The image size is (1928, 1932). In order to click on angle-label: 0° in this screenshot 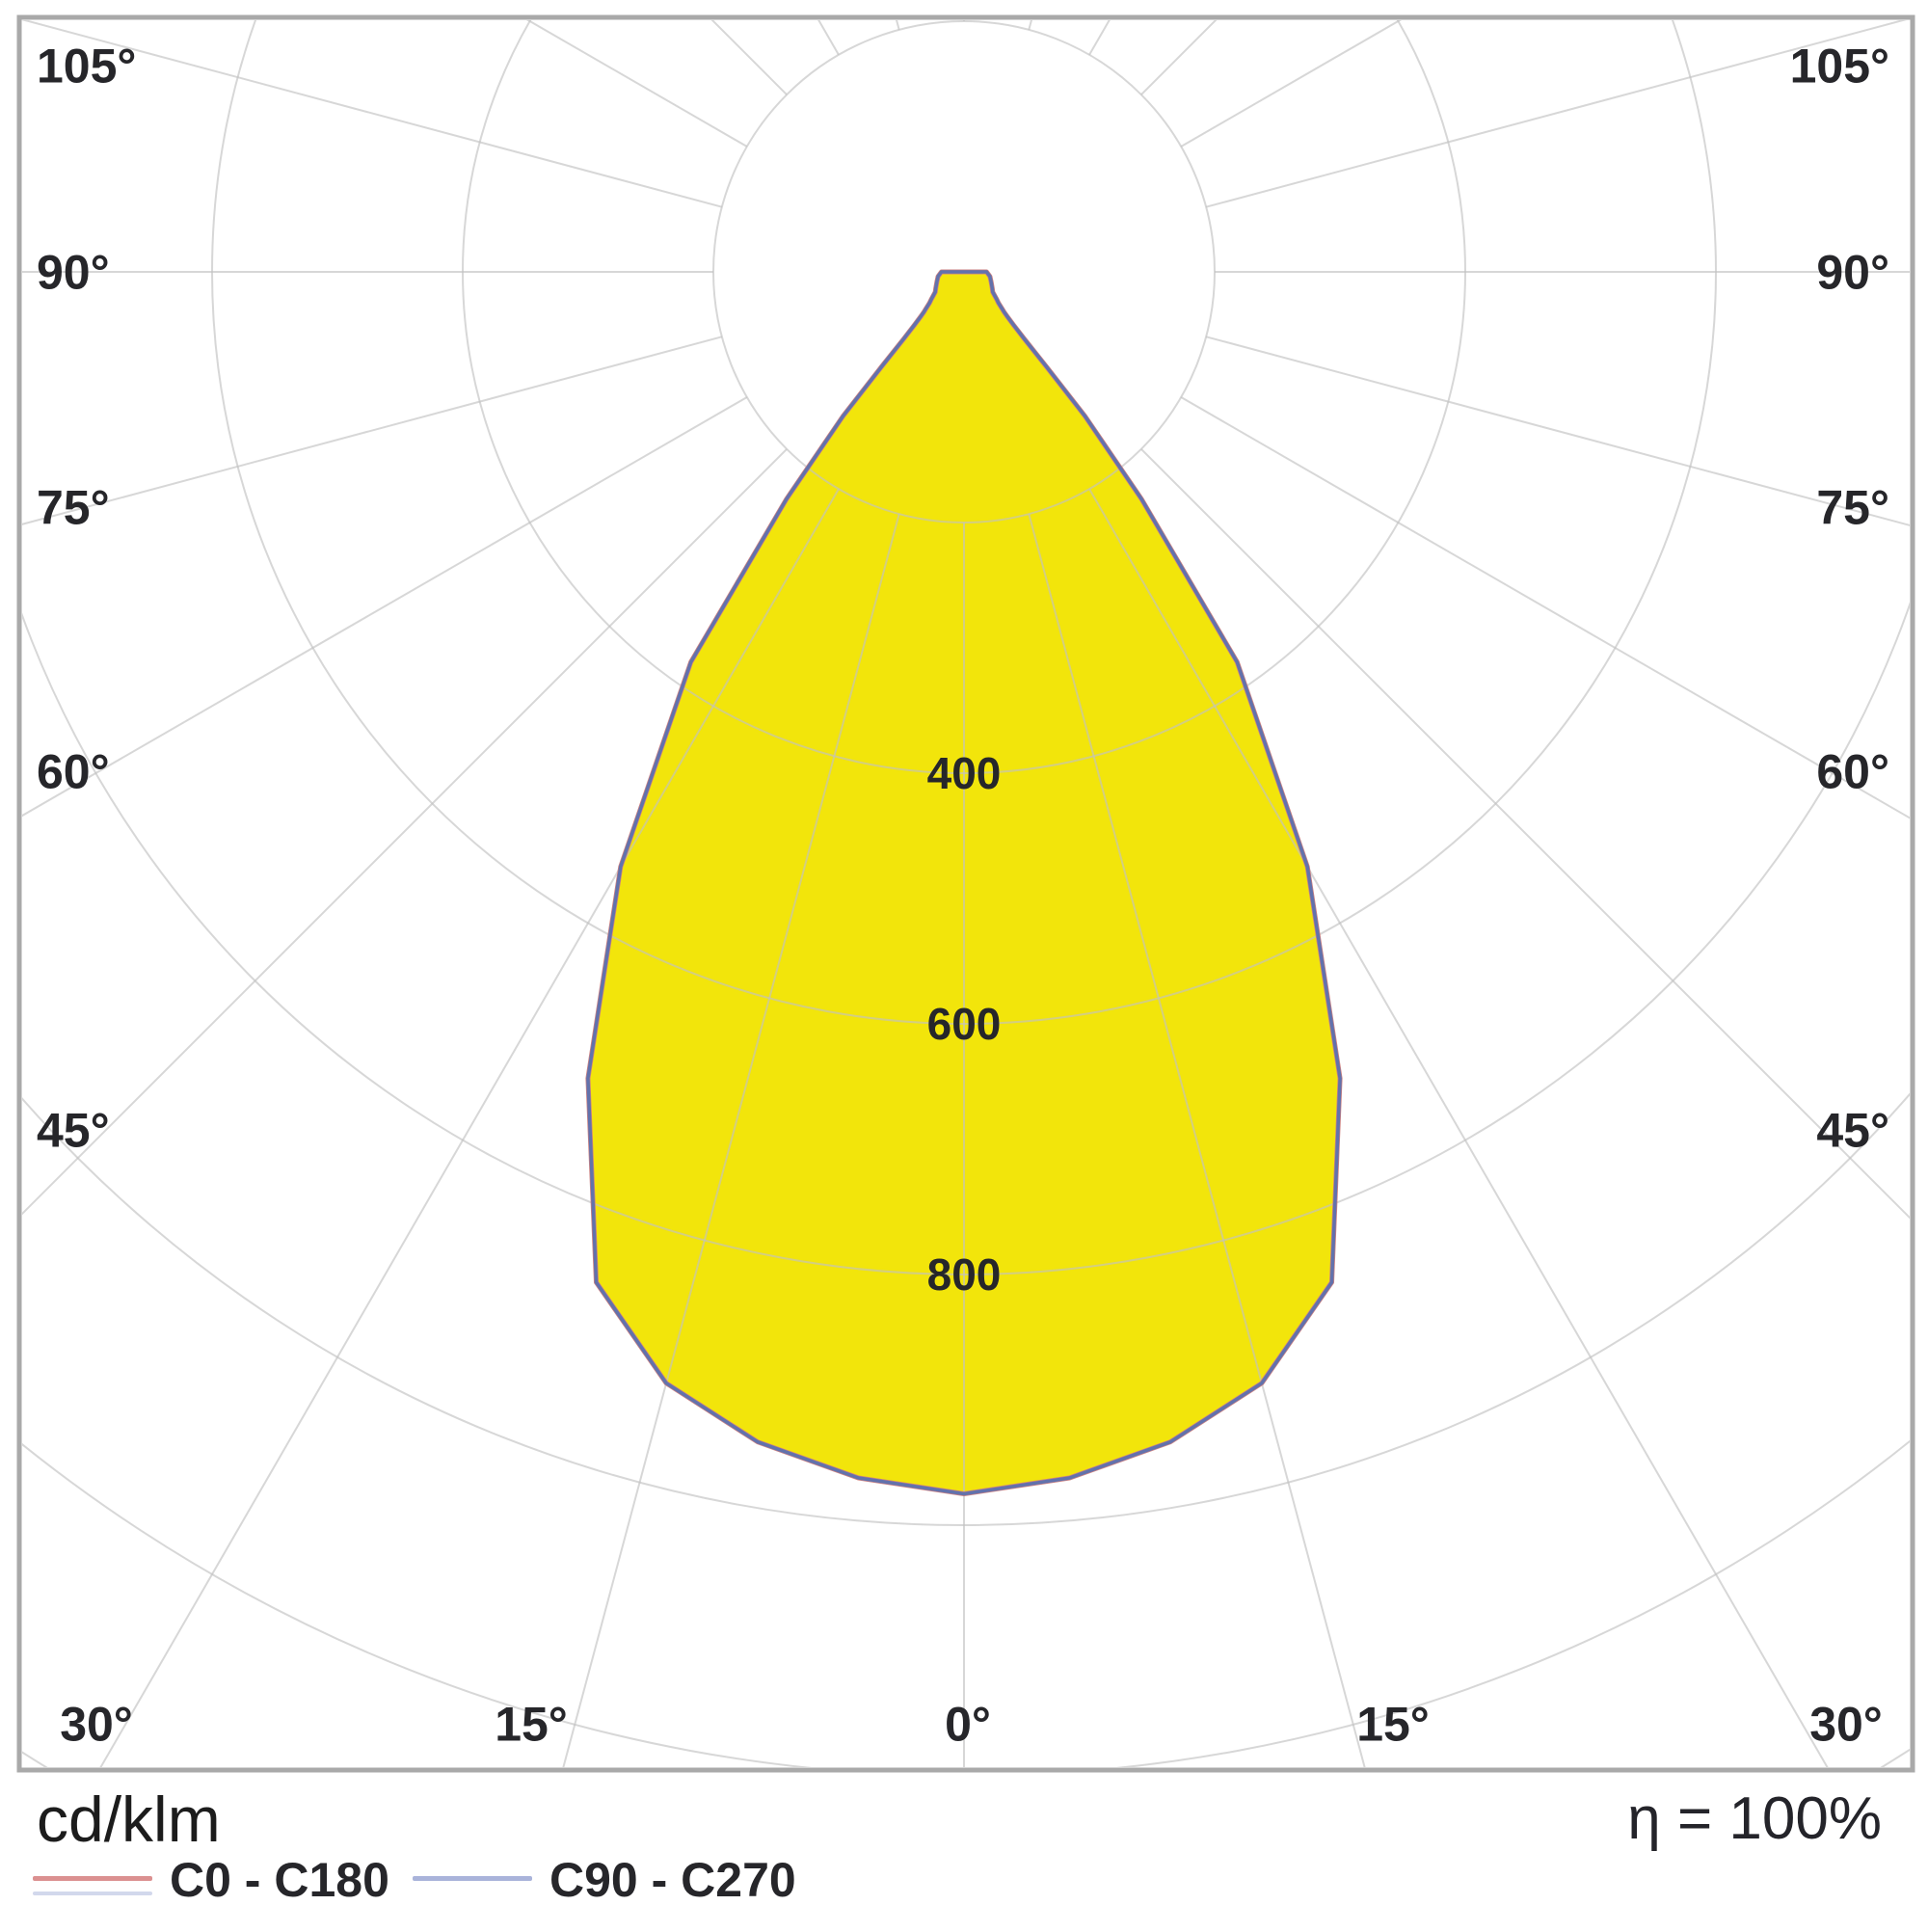, I will do `click(968, 1725)`.